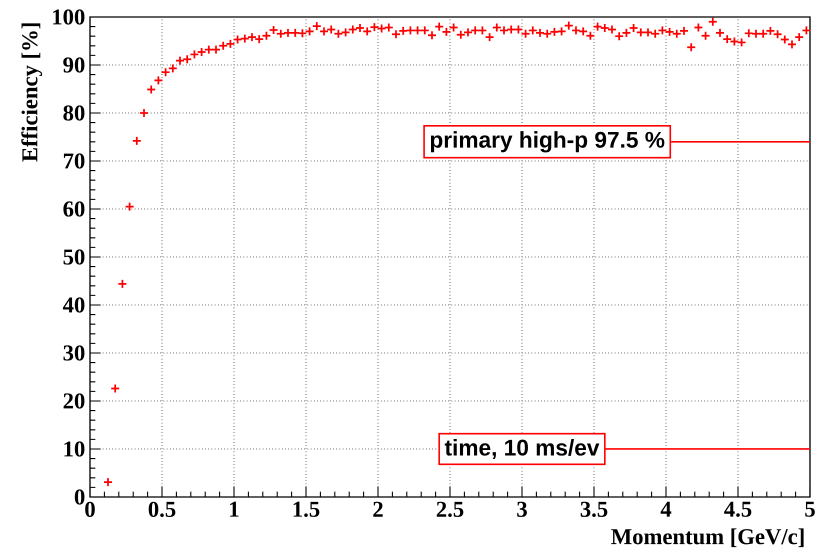 The image size is (825, 560). Describe the element at coordinates (522, 449) in the screenshot. I see `annotation: time, 10 ms/ev` at that location.